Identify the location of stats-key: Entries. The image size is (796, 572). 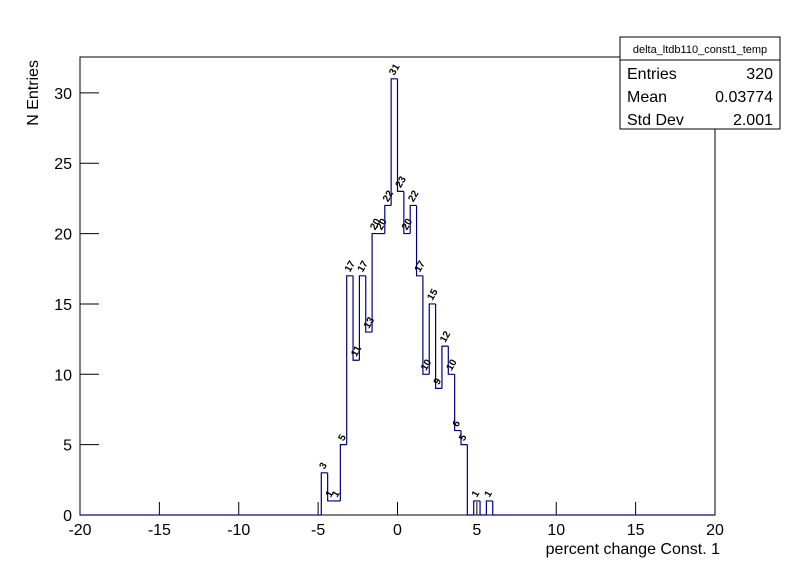
(652, 74).